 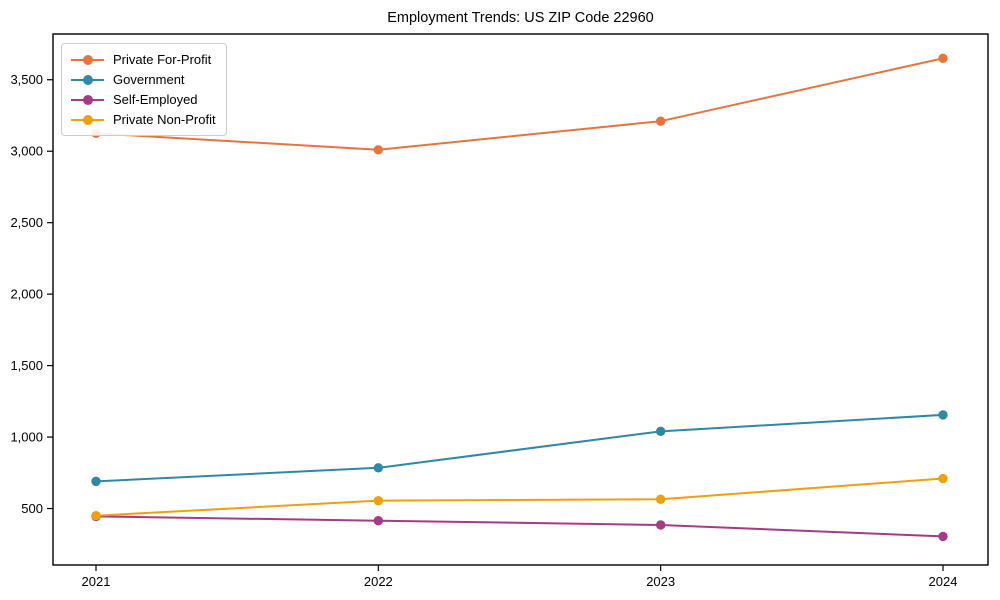 What do you see at coordinates (519, 104) in the screenshot?
I see `series-line-private-for-profit` at bounding box center [519, 104].